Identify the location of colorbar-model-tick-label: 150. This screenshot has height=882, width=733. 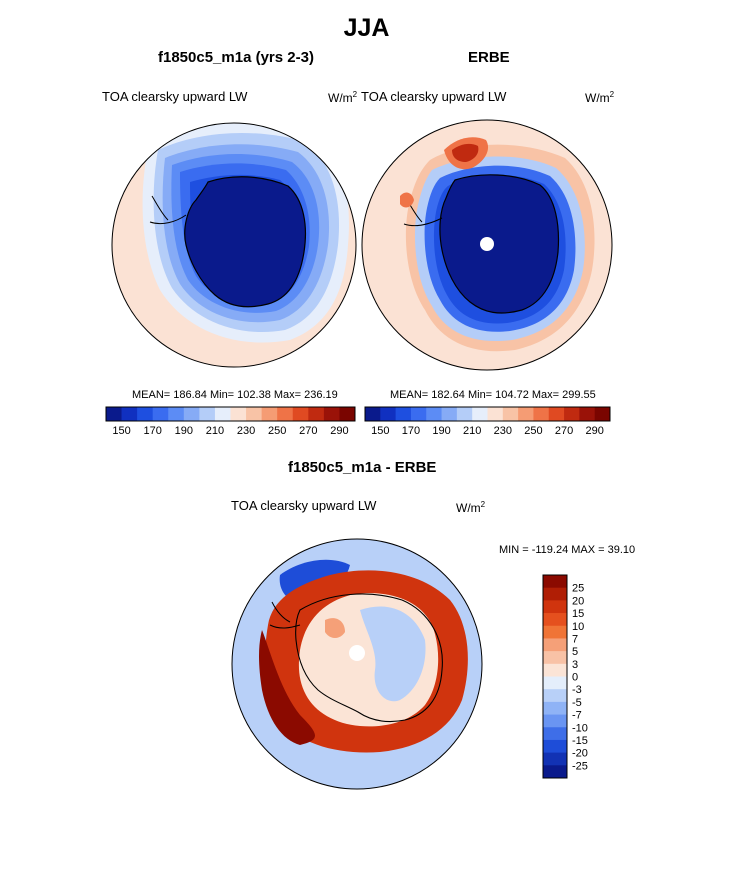
(121, 431).